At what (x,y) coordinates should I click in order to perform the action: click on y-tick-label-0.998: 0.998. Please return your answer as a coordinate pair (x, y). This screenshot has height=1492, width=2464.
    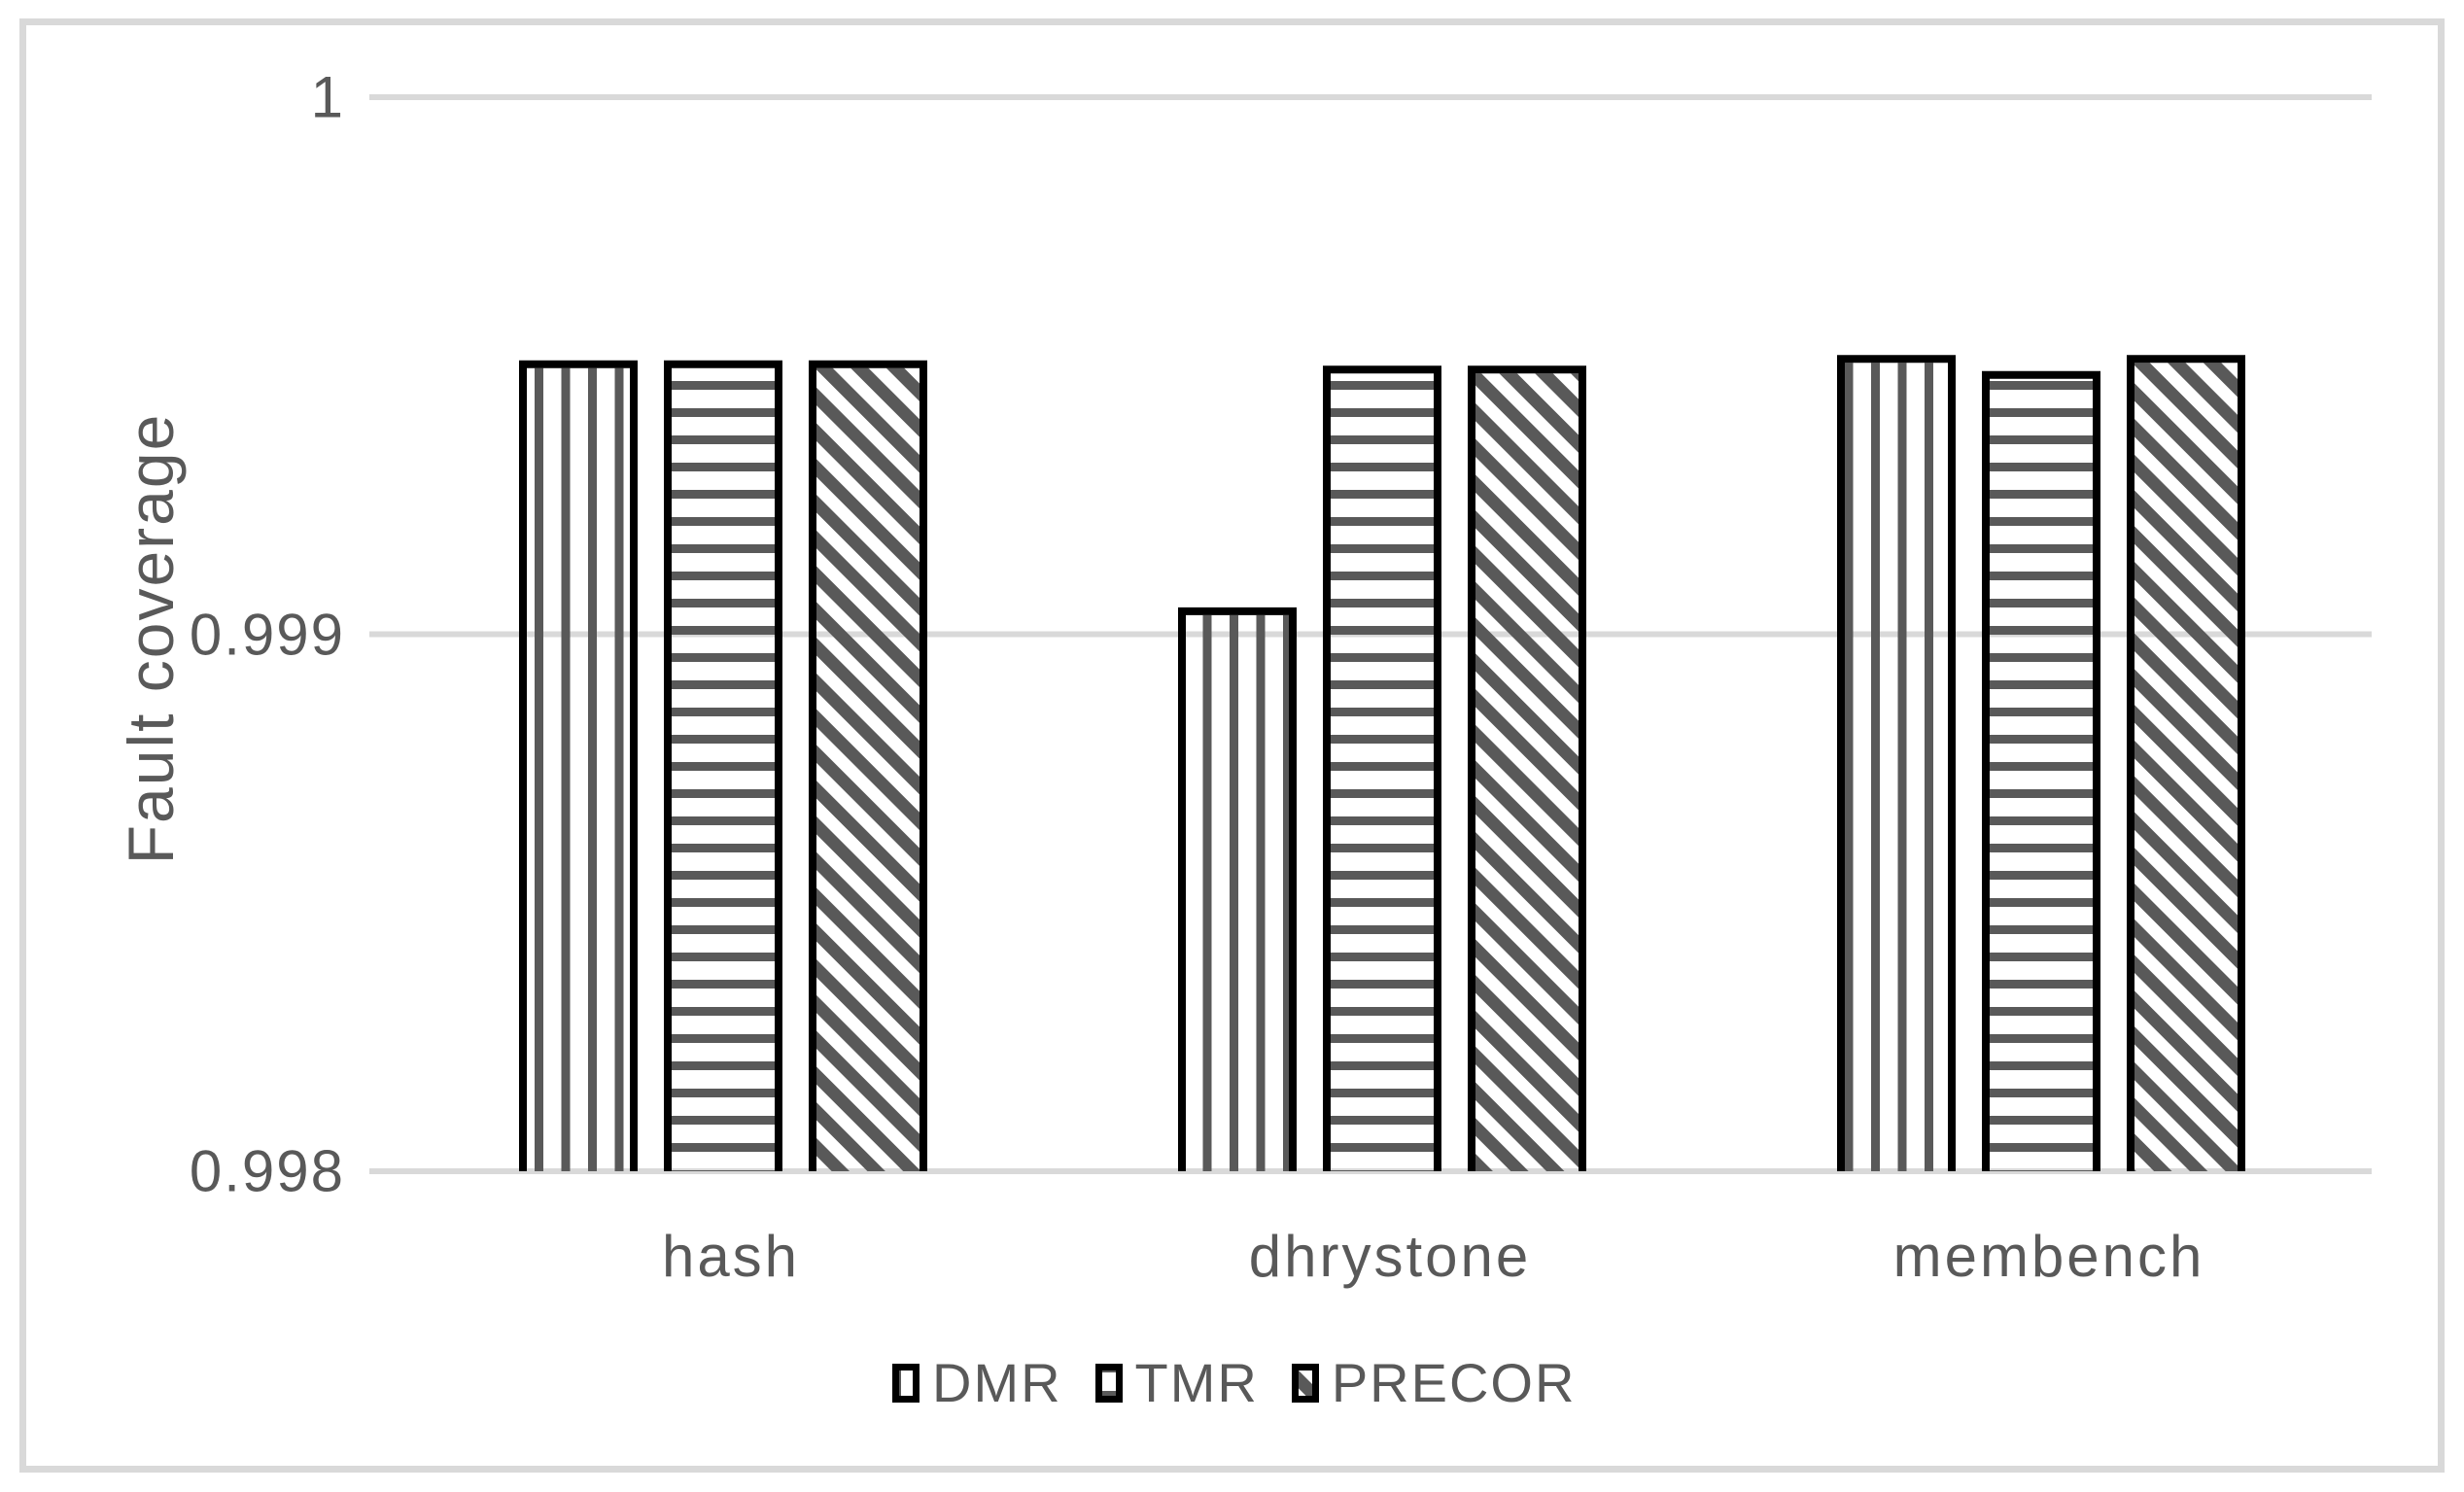
    Looking at the image, I should click on (267, 1171).